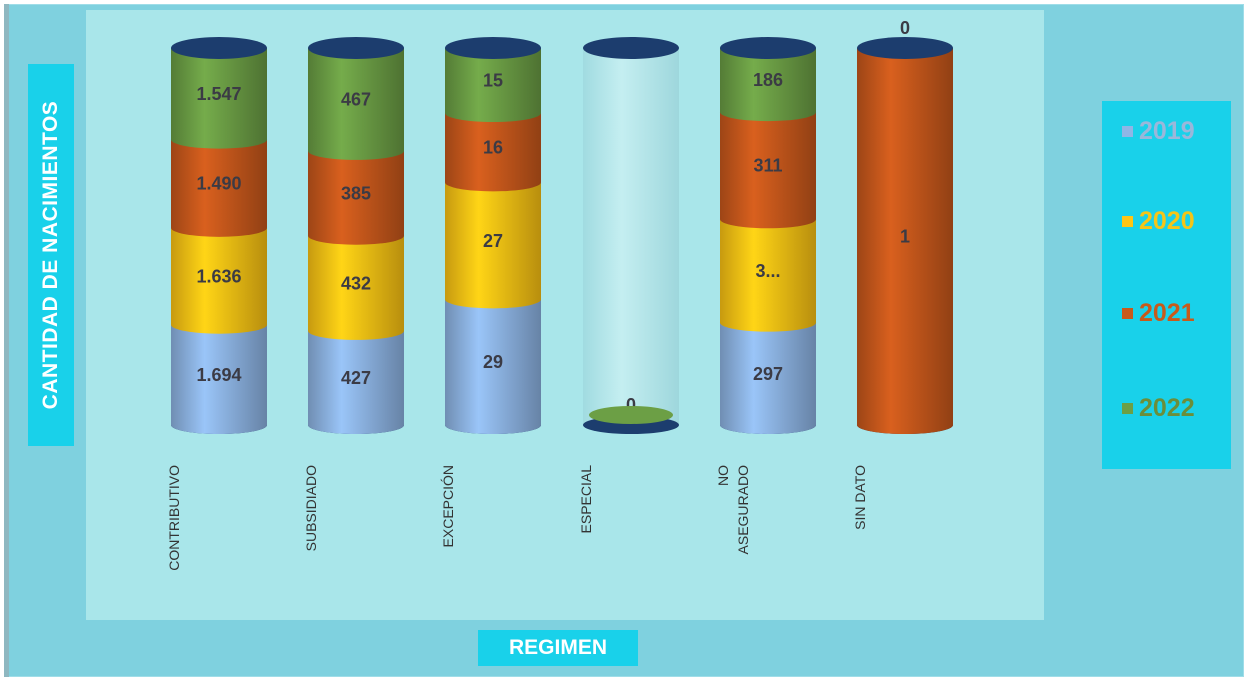 This screenshot has height=681, width=1248. I want to click on legend-label-2021: 2021, so click(1167, 312).